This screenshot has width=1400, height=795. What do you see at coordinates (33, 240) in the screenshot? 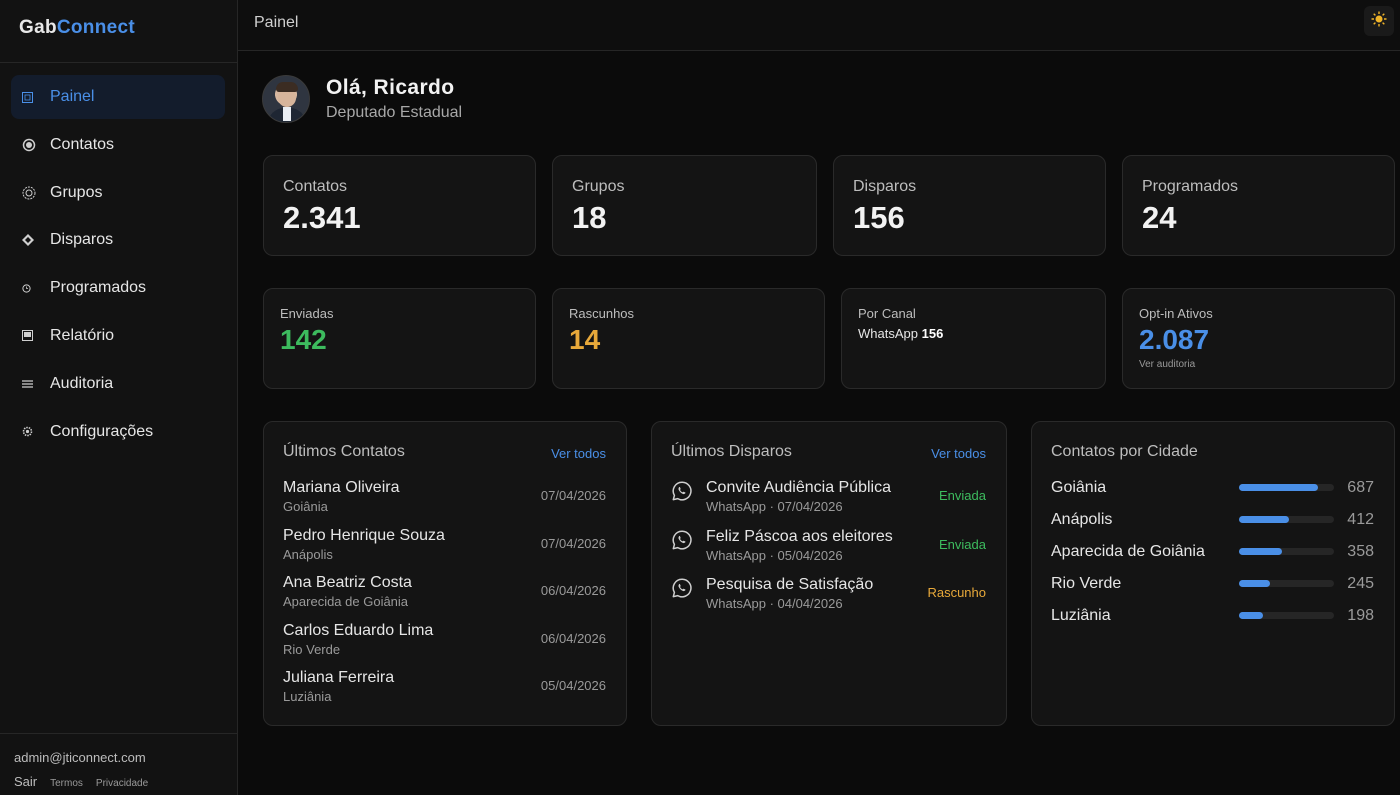
I see `send-icon` at bounding box center [33, 240].